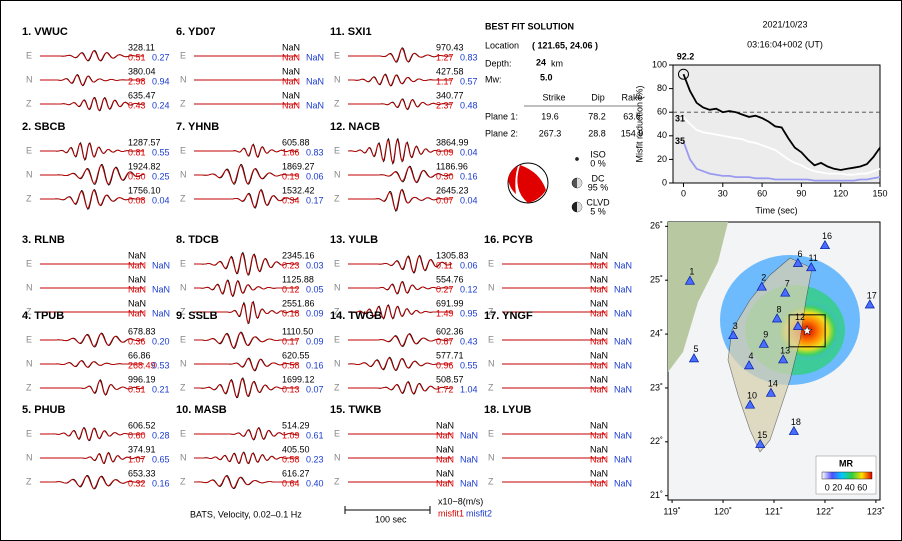 This screenshot has width=902, height=541. Describe the element at coordinates (445, 105) in the screenshot. I see `misfit1: 2.37` at that location.